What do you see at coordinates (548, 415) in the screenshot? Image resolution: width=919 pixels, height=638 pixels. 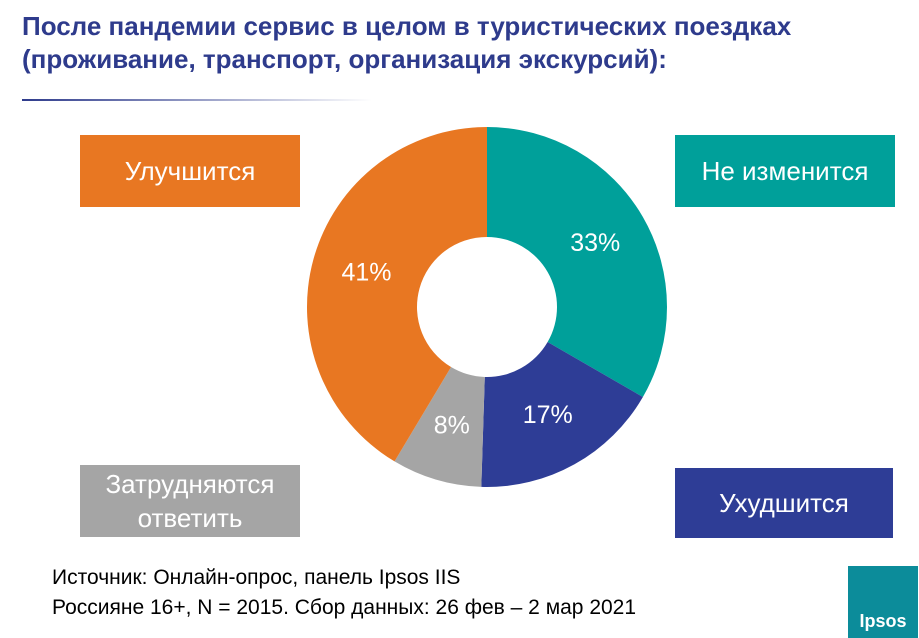 I see `data-label: 17%` at bounding box center [548, 415].